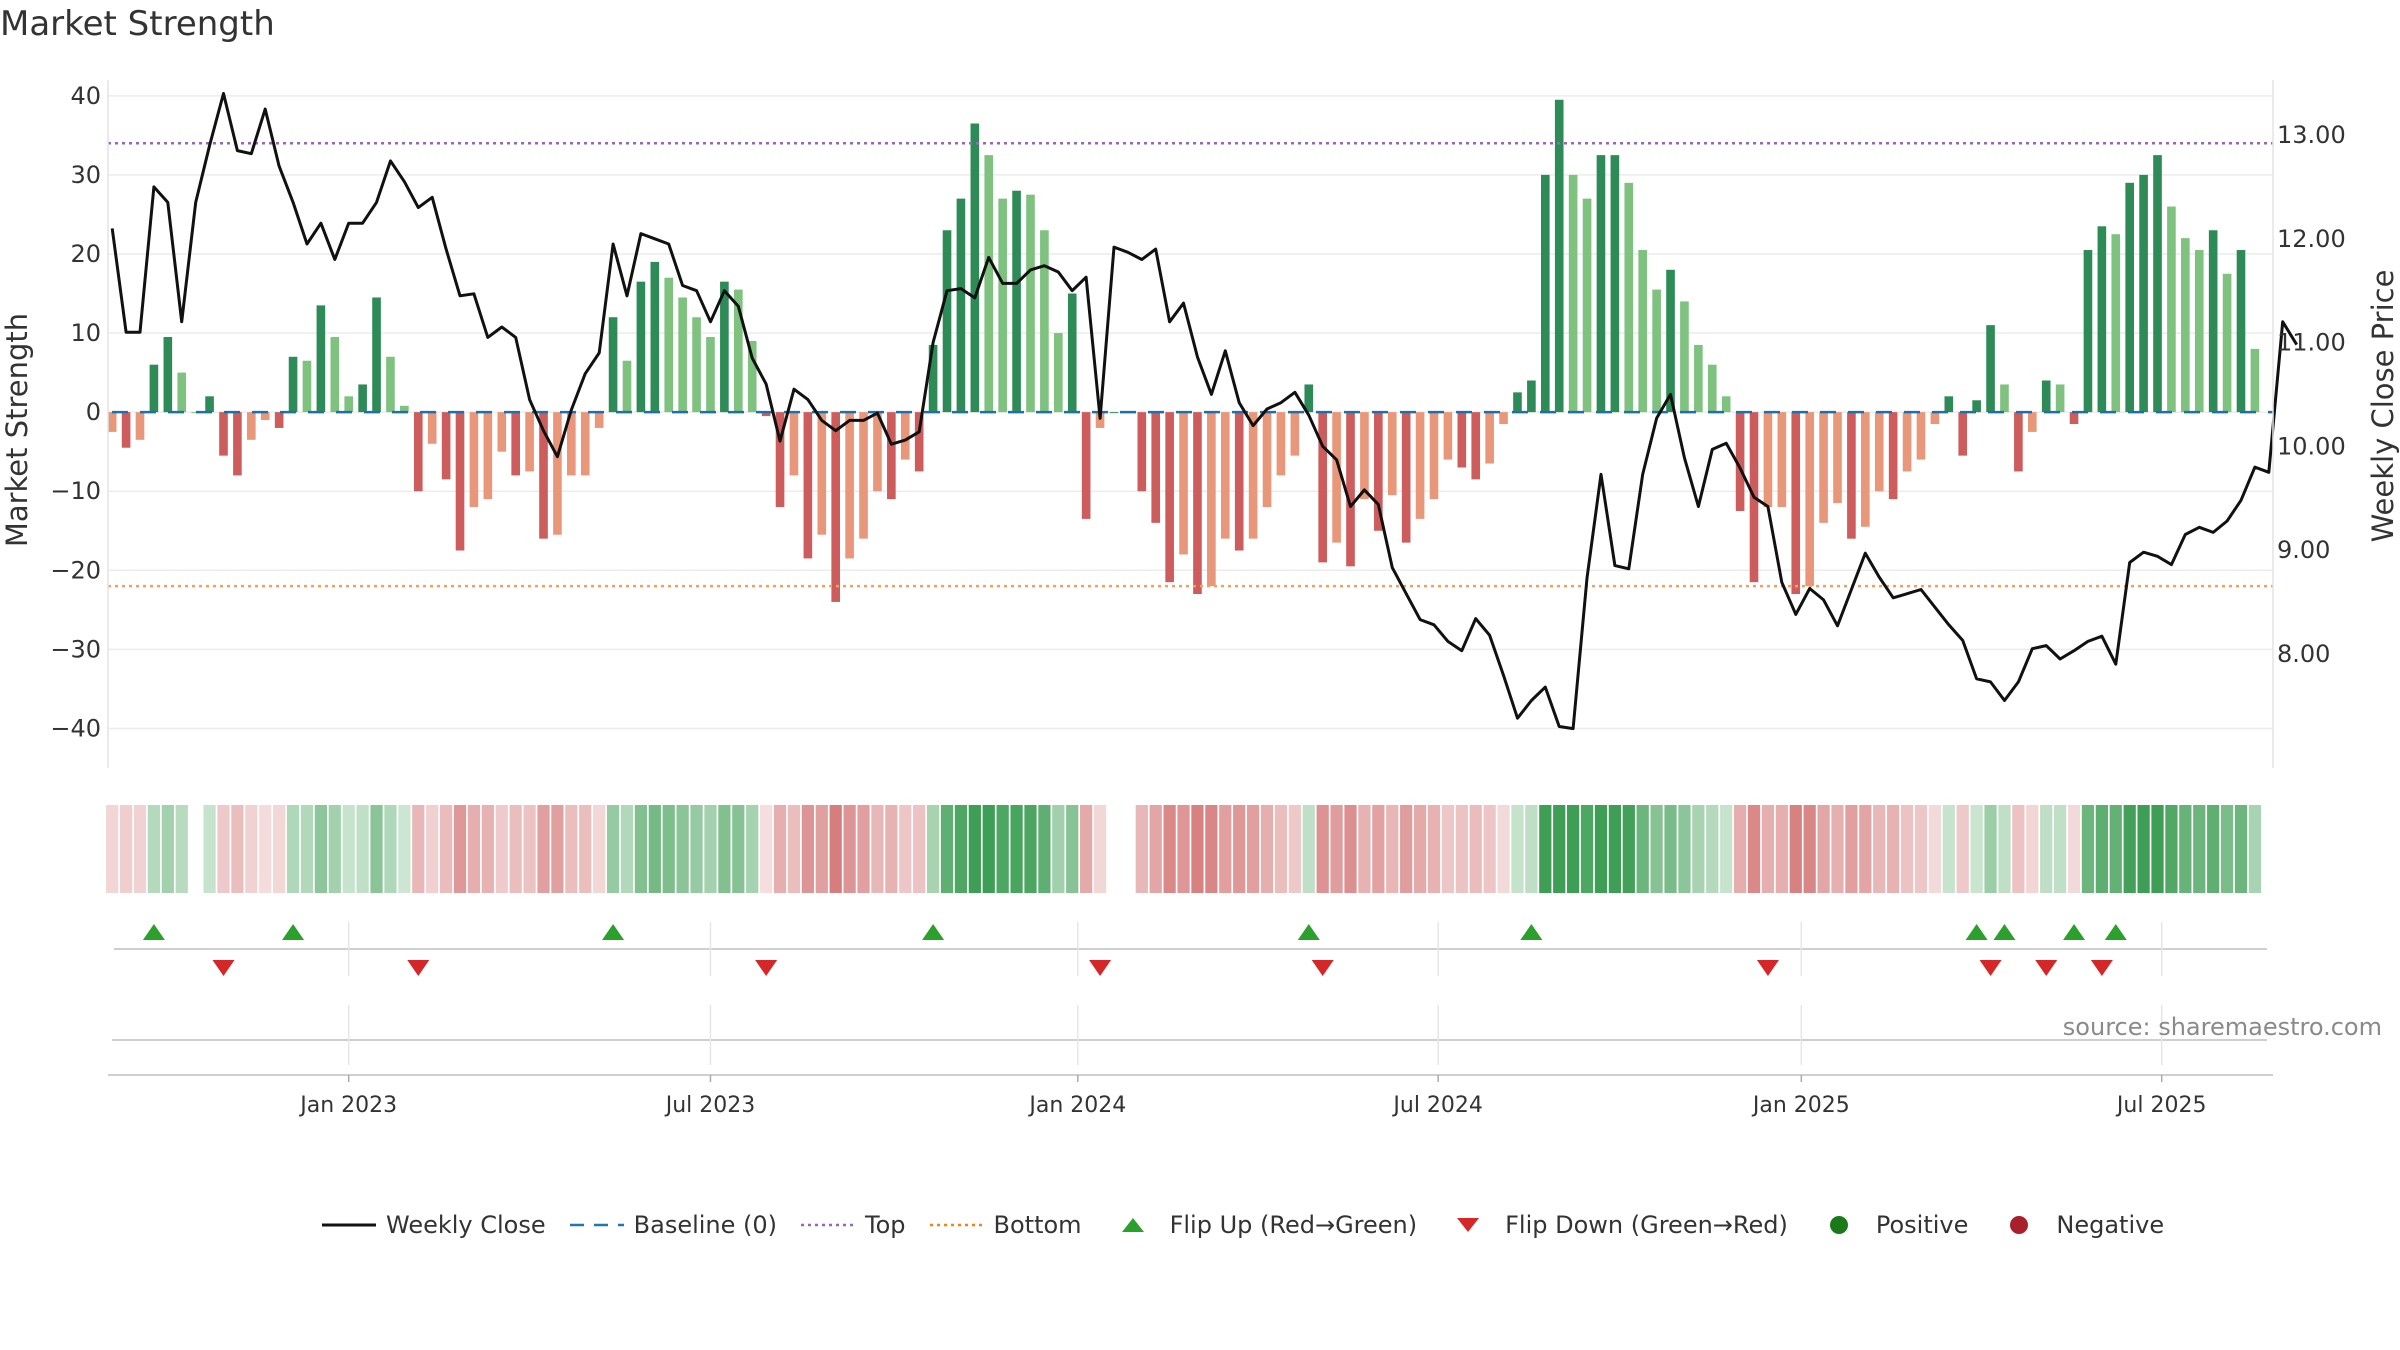 The image size is (2400, 1350). Describe the element at coordinates (828, 1225) in the screenshot. I see `legend-symbol-icon` at that location.